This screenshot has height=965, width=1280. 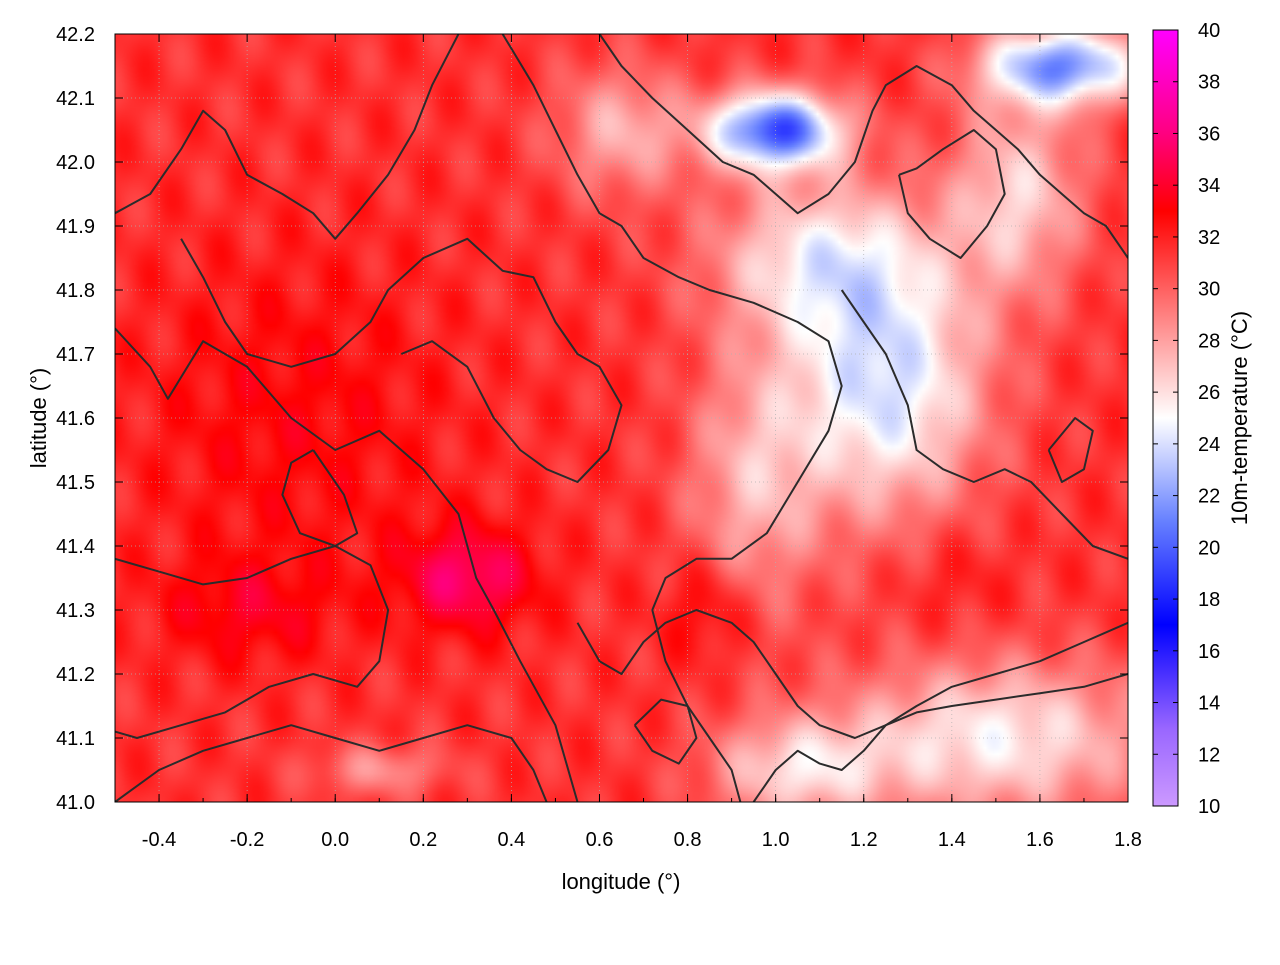 I want to click on contour-7-line, so click(x=952, y=194).